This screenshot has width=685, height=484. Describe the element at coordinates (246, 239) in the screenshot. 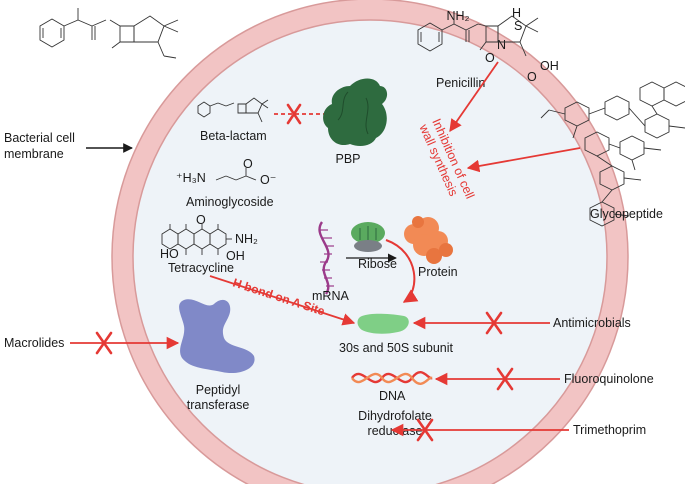

I see `tetracycline-amide: NH₂` at that location.